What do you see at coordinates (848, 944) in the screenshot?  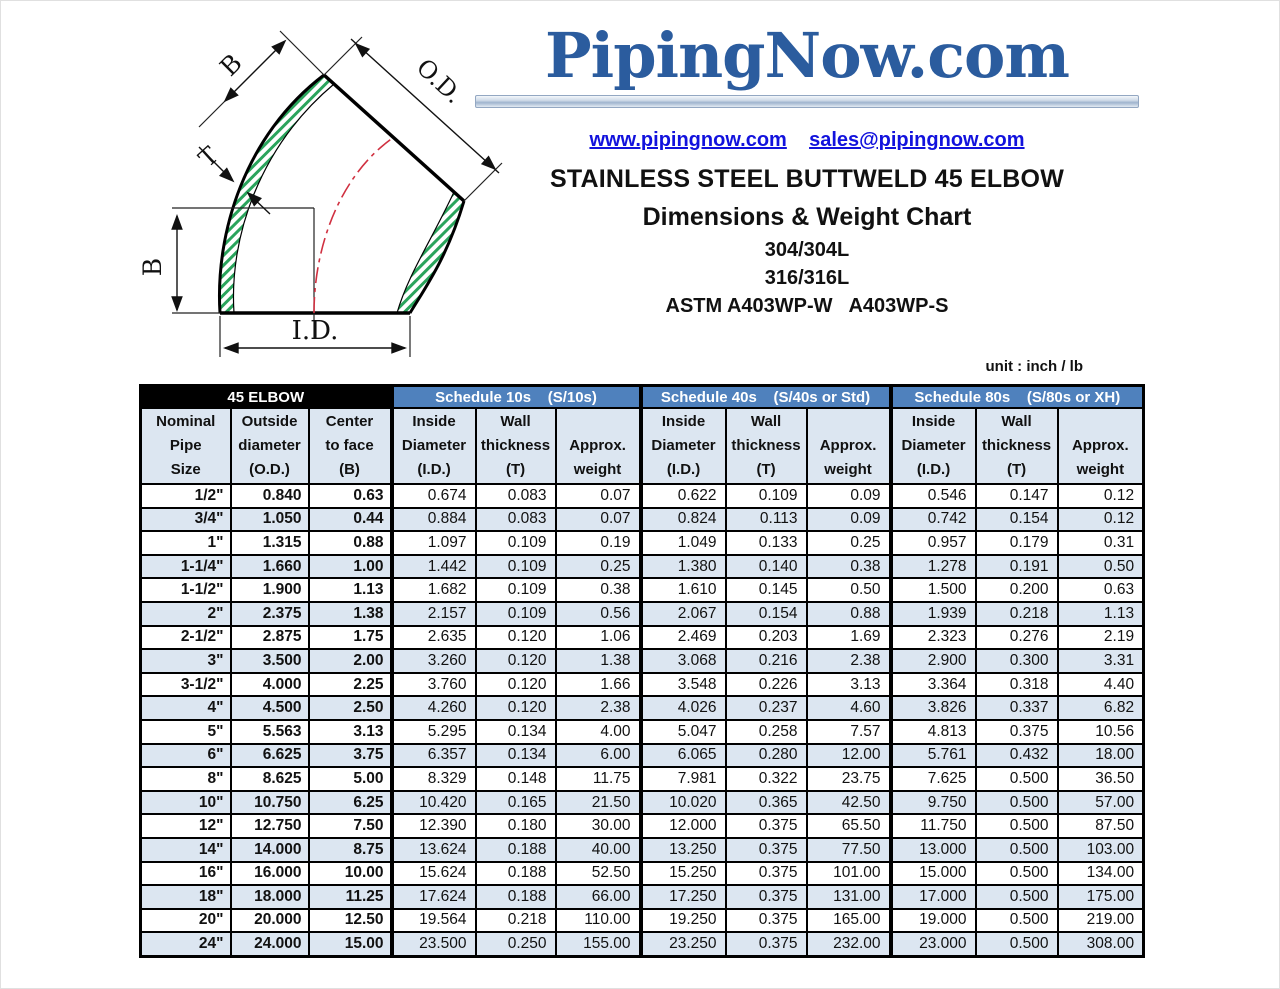 I see `table-cell: 232.00` at bounding box center [848, 944].